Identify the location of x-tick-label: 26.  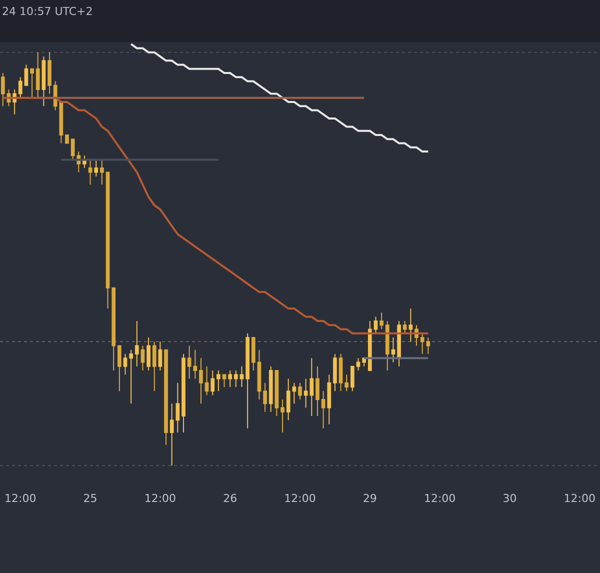
(230, 498).